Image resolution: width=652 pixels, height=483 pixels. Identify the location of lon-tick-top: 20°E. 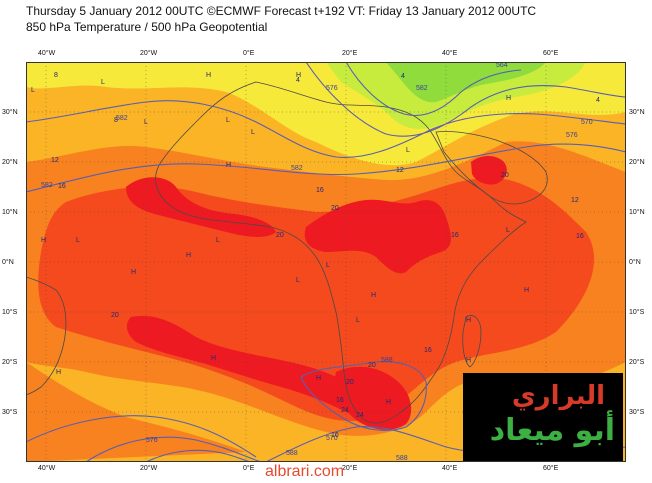
(350, 53).